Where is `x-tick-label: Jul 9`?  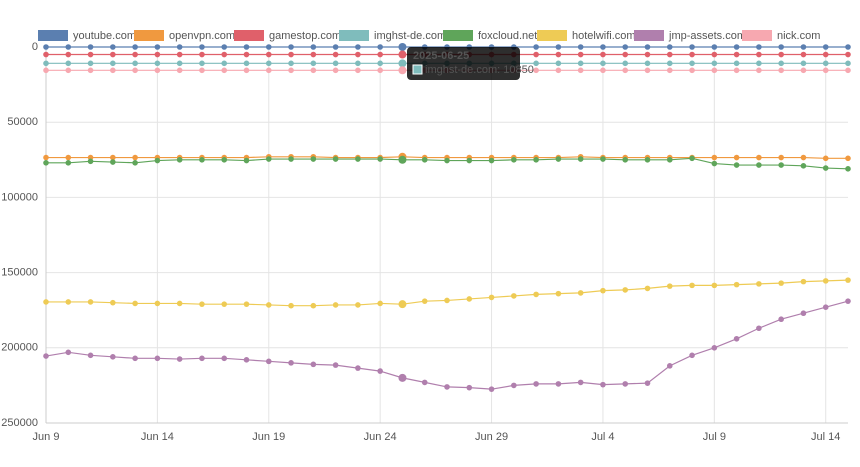
x-tick-label: Jul 9 is located at coordinates (714, 437).